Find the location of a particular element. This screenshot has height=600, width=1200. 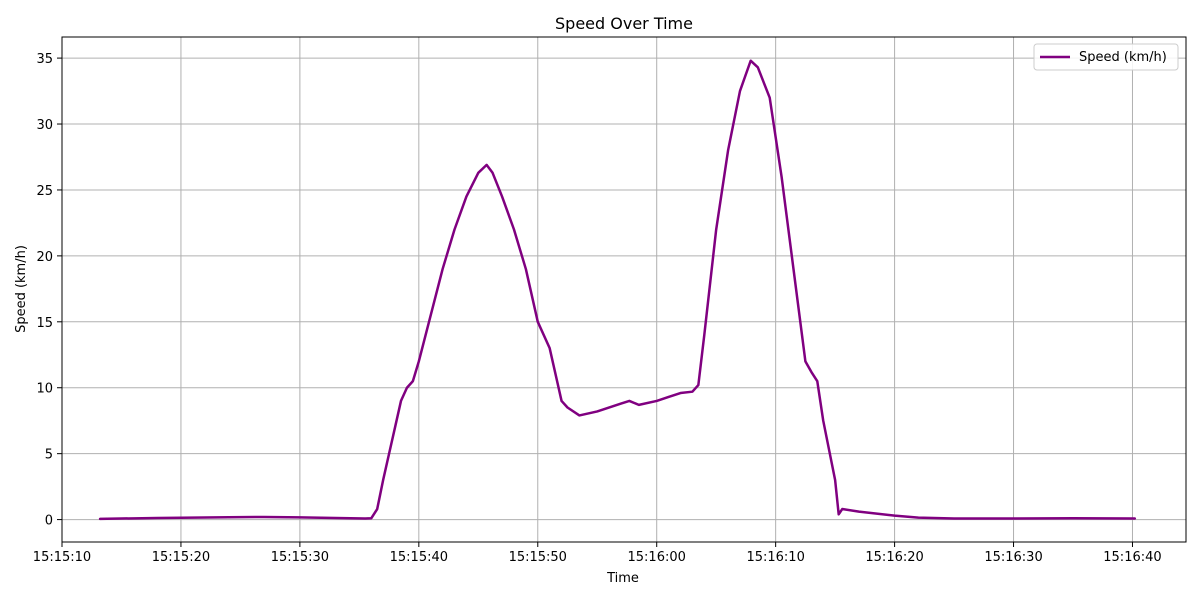

x-tick-label: 15:16:00 is located at coordinates (657, 557).